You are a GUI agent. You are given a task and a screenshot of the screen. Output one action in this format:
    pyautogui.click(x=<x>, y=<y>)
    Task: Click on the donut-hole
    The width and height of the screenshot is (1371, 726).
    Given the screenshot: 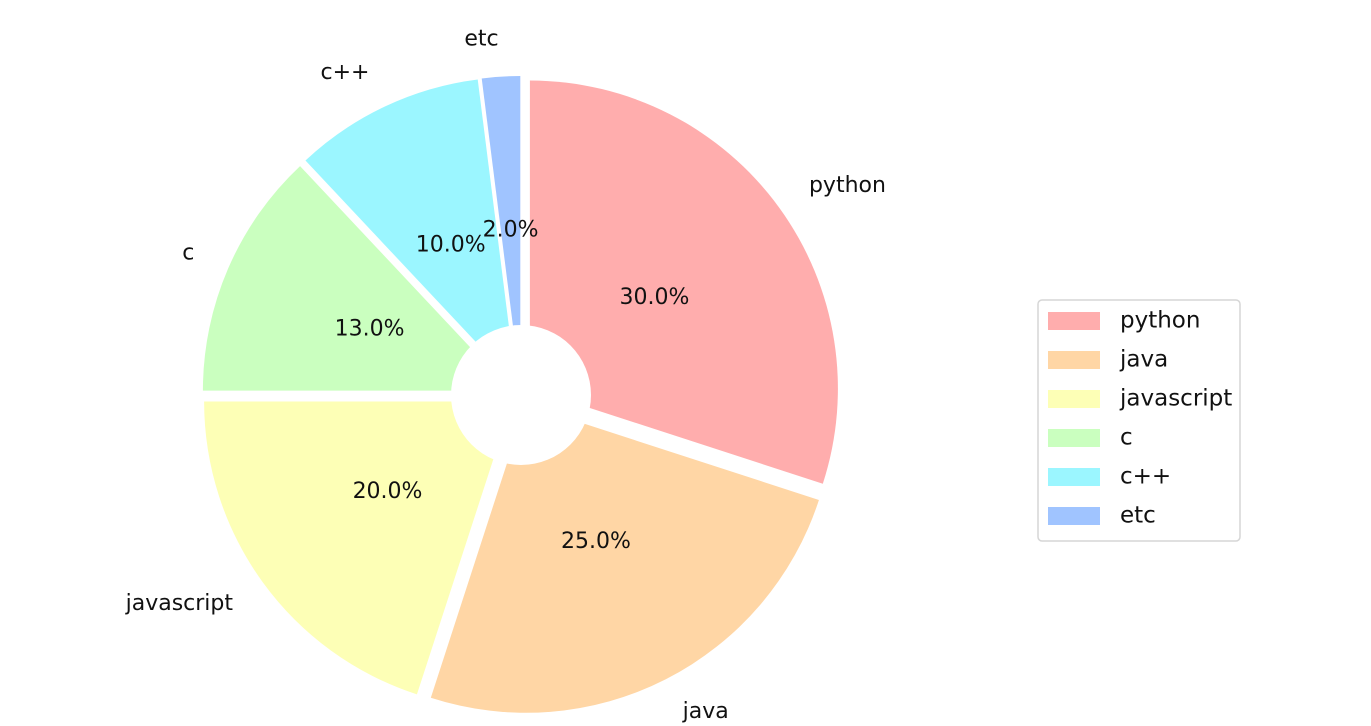 What is the action you would take?
    pyautogui.click(x=521, y=395)
    